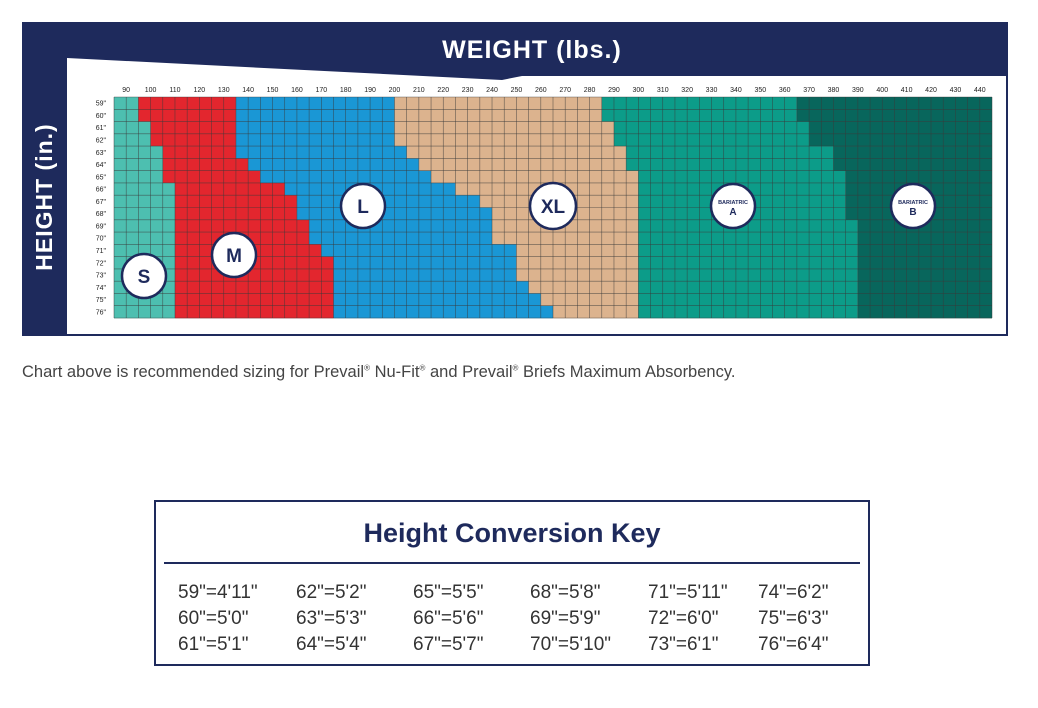 The width and height of the screenshot is (1038, 708). I want to click on size-badge-xl, so click(553, 206).